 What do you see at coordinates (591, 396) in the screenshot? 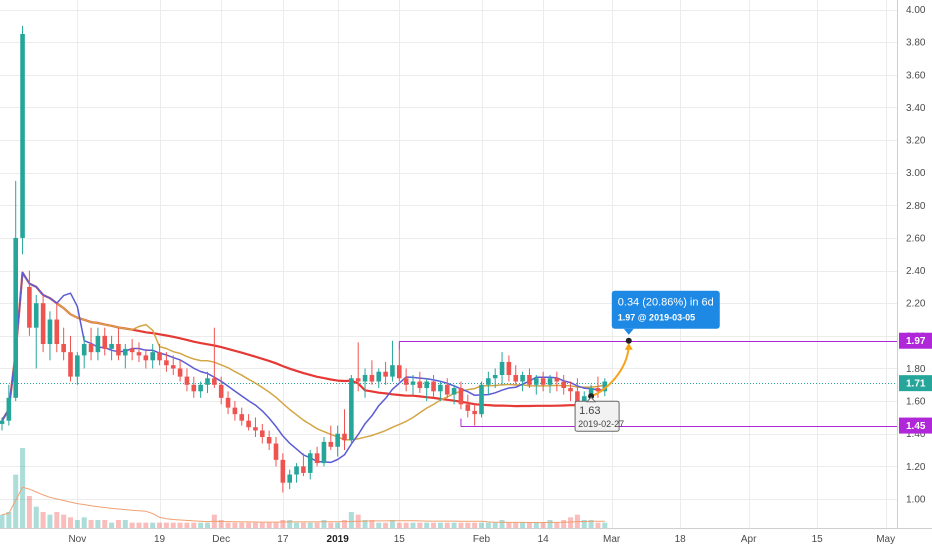
I see `projection-start-point` at bounding box center [591, 396].